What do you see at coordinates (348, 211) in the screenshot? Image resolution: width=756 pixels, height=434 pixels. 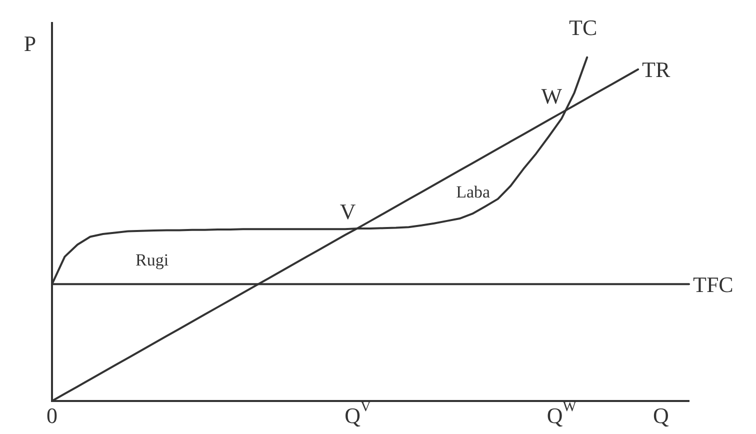 I see `annotation: V` at bounding box center [348, 211].